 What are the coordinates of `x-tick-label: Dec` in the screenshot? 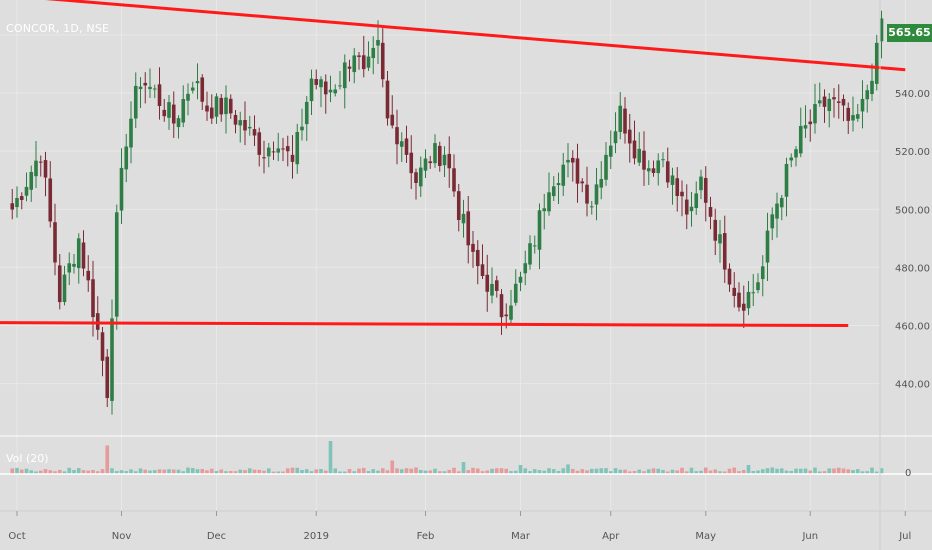 It's located at (216, 536).